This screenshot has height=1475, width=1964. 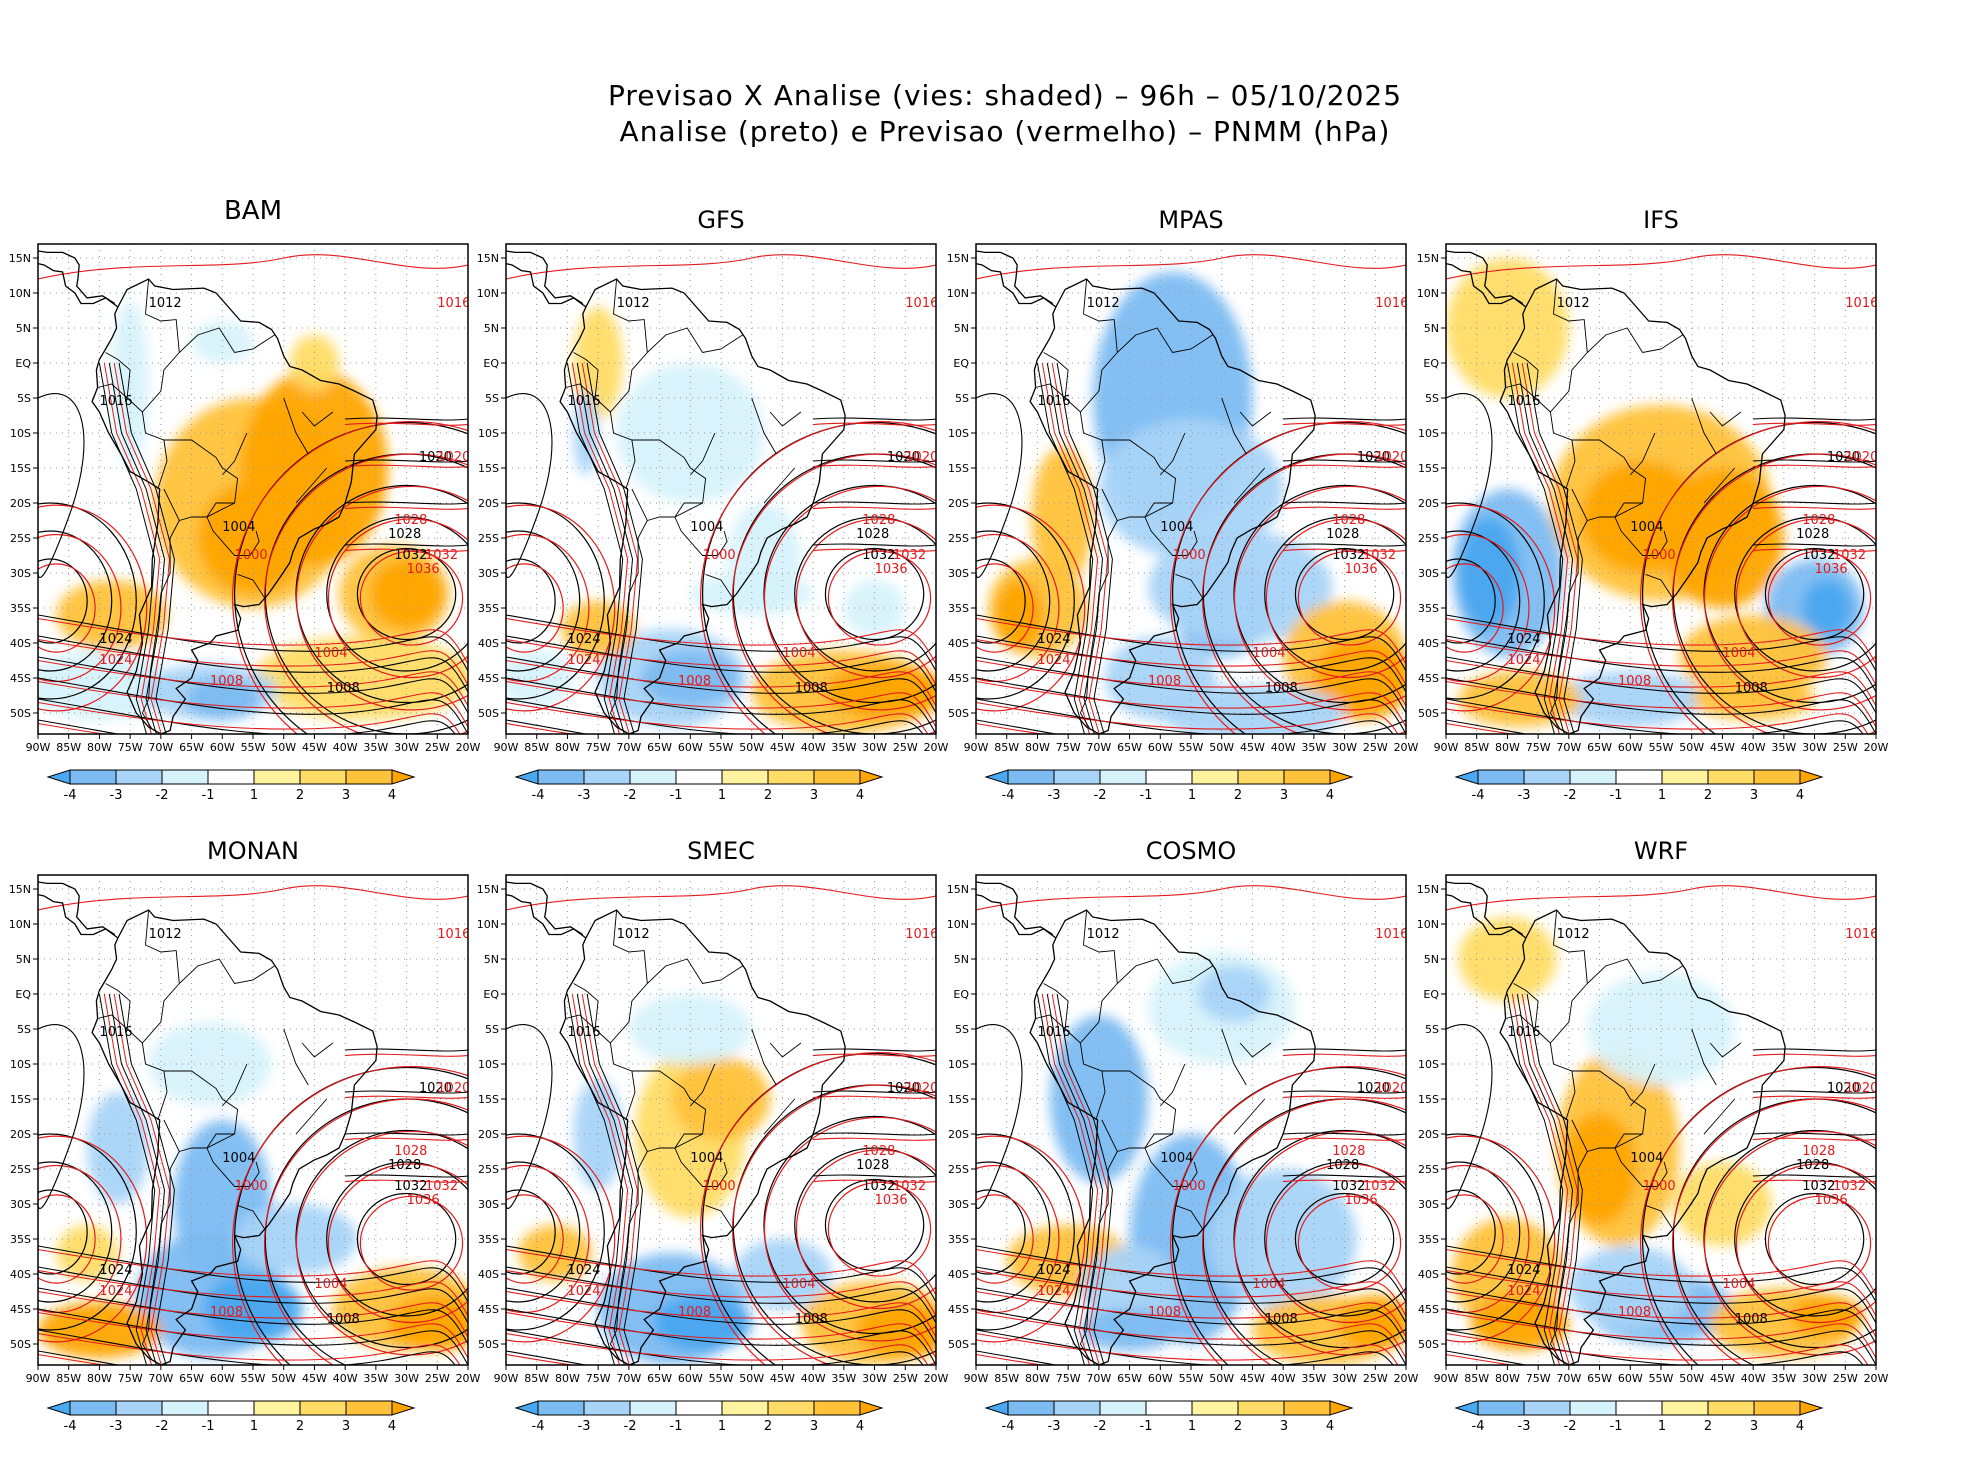 What do you see at coordinates (721, 220) in the screenshot?
I see `panel-title-gfs: GFS` at bounding box center [721, 220].